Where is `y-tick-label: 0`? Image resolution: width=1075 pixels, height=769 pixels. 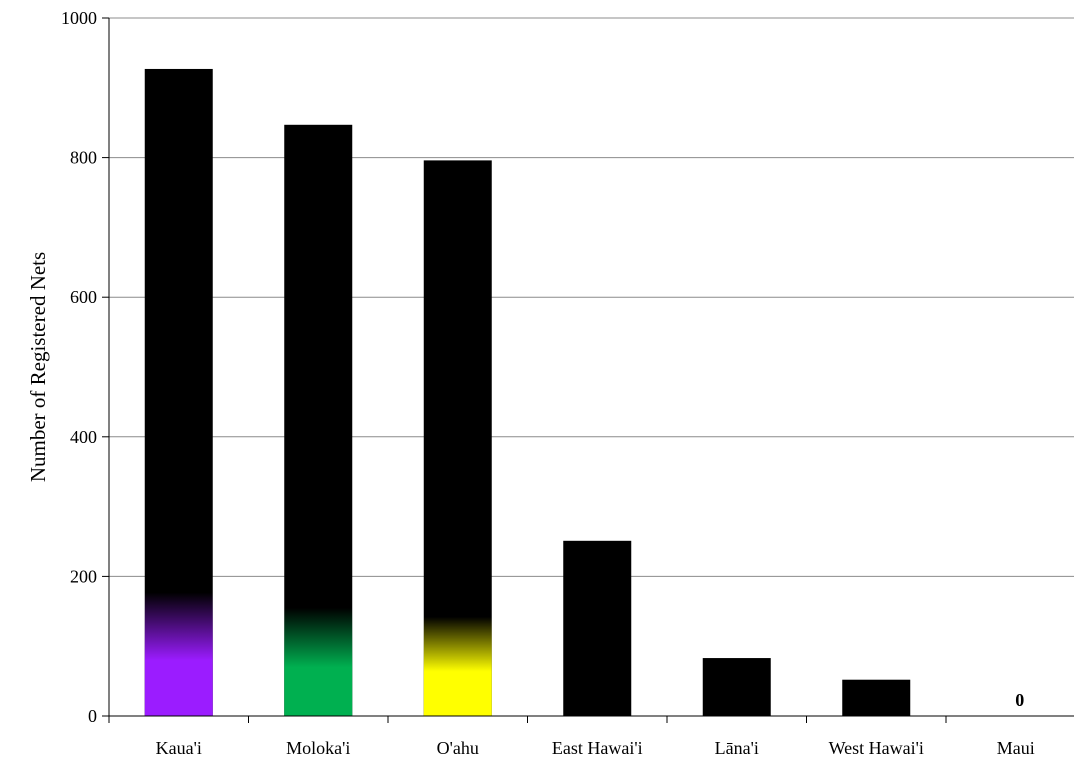
y-tick-label: 0 is located at coordinates (92, 716).